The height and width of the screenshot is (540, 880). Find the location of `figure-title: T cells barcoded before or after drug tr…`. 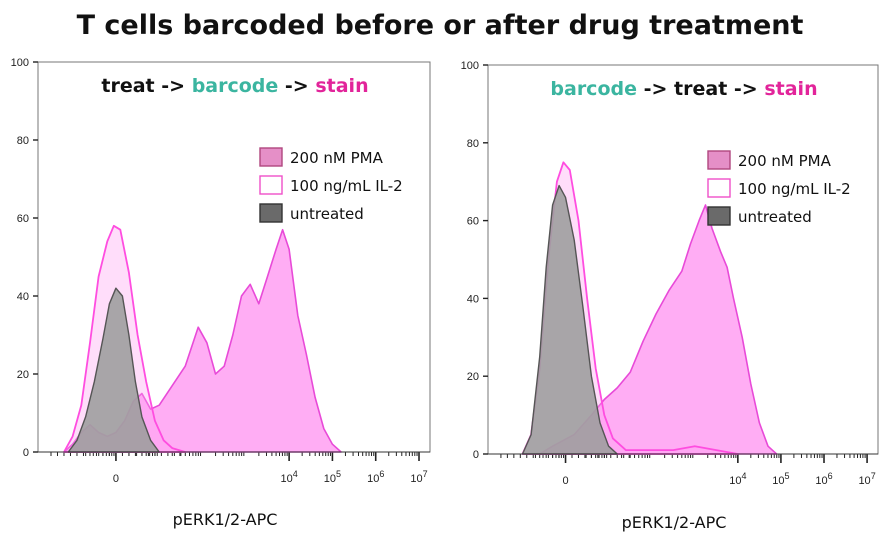

figure-title: T cells barcoded before or after drug tr… is located at coordinates (440, 25).